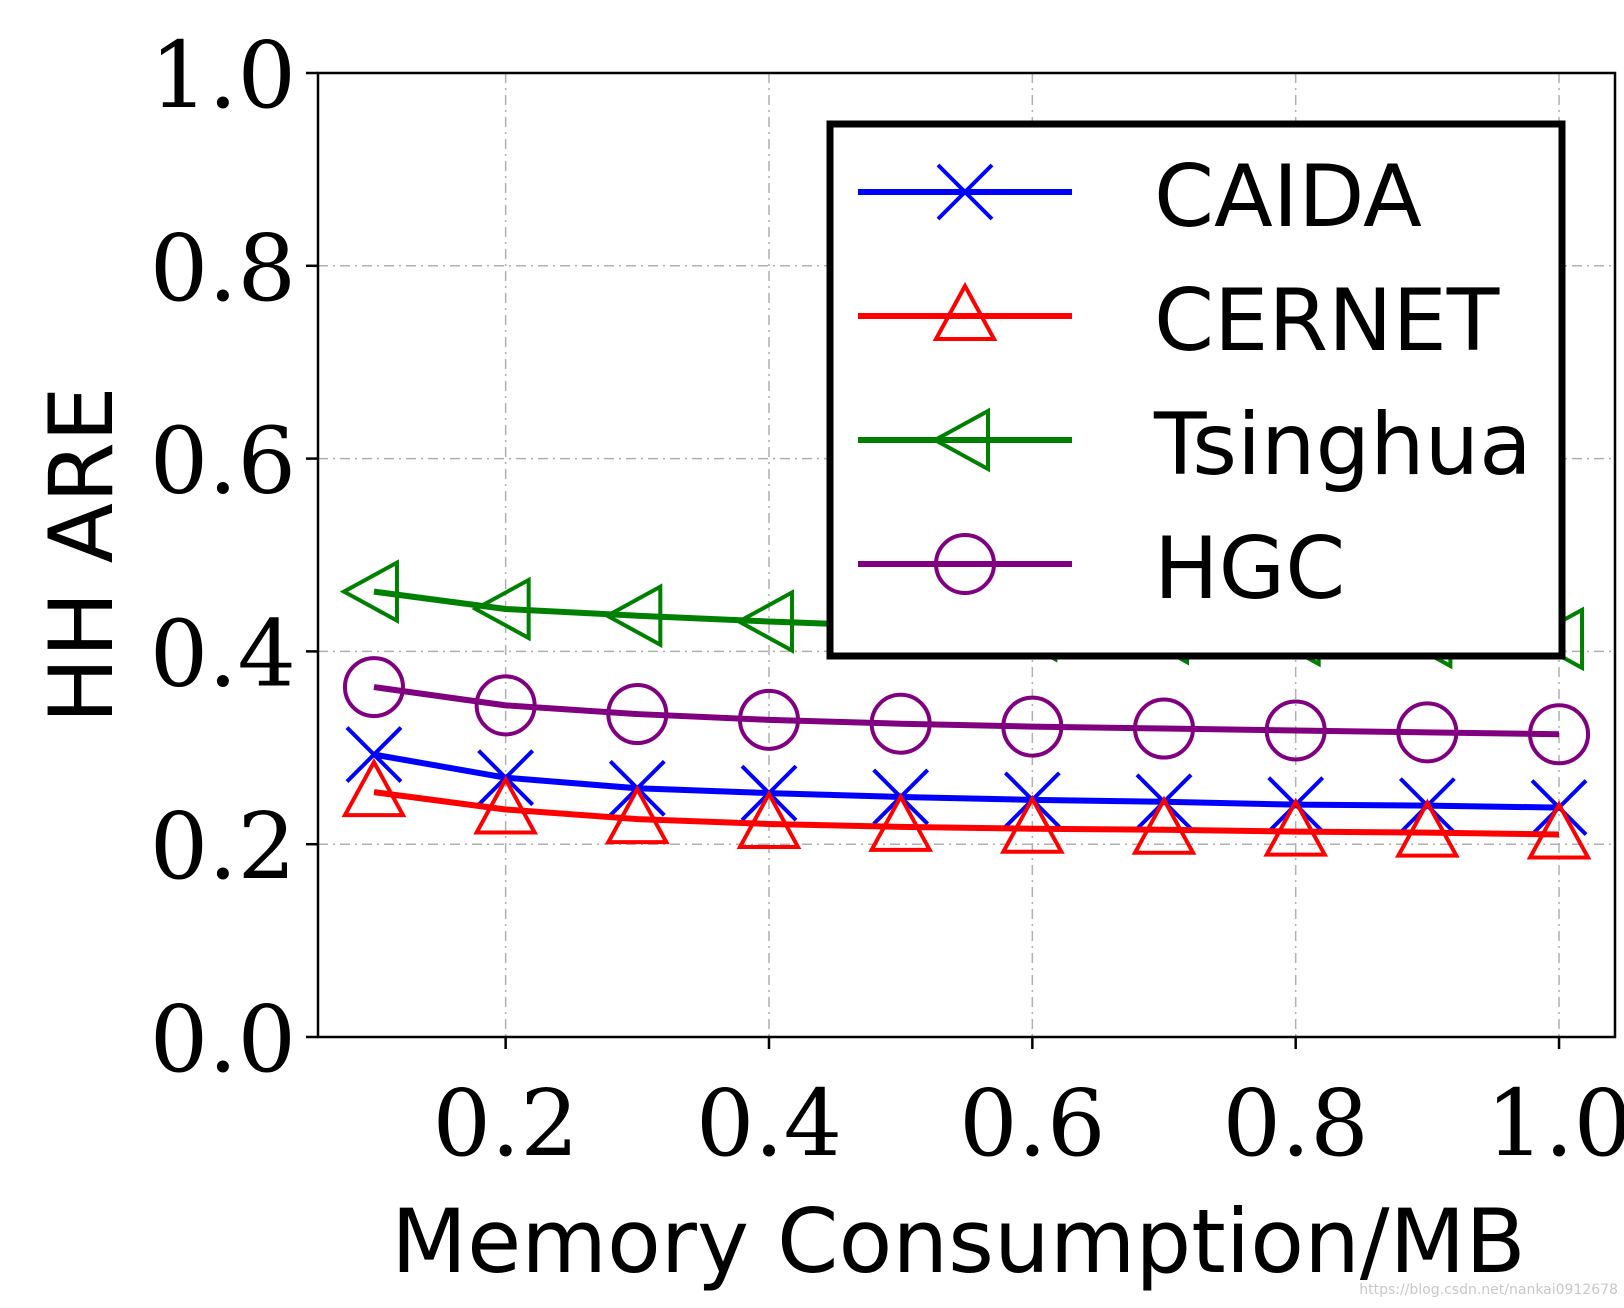 The width and height of the screenshot is (1624, 1308). Describe the element at coordinates (958, 1241) in the screenshot. I see `x-axis-label: Memory Consumption/MB` at that location.